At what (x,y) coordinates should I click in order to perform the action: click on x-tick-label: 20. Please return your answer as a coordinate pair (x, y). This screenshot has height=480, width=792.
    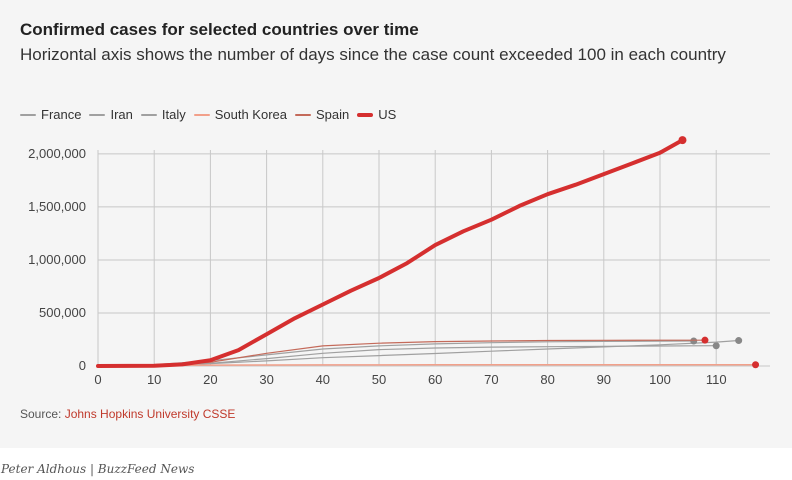
    Looking at the image, I should click on (210, 379).